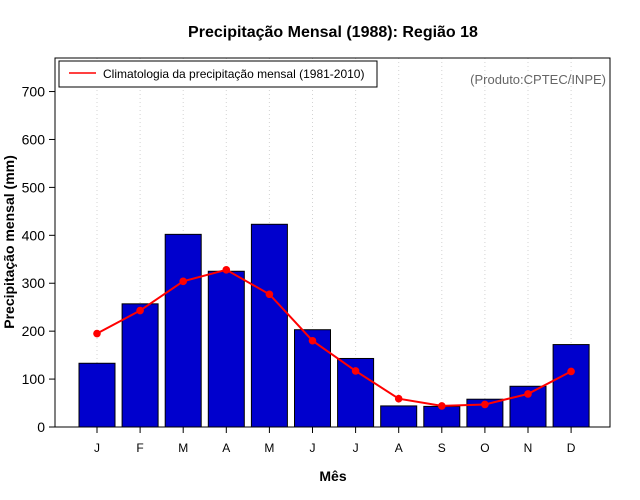 Image resolution: width=640 pixels, height=500 pixels. What do you see at coordinates (34, 187) in the screenshot?
I see `y-tick-label: 500` at bounding box center [34, 187].